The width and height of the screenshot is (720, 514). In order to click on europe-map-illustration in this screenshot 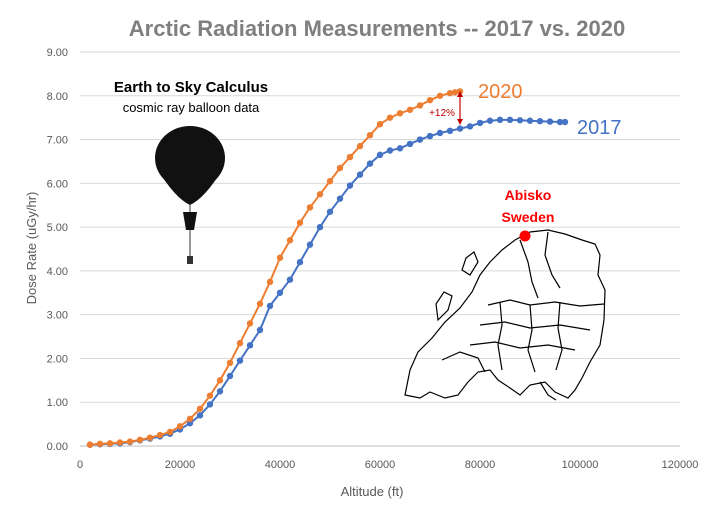, I will do `click(505, 315)`.